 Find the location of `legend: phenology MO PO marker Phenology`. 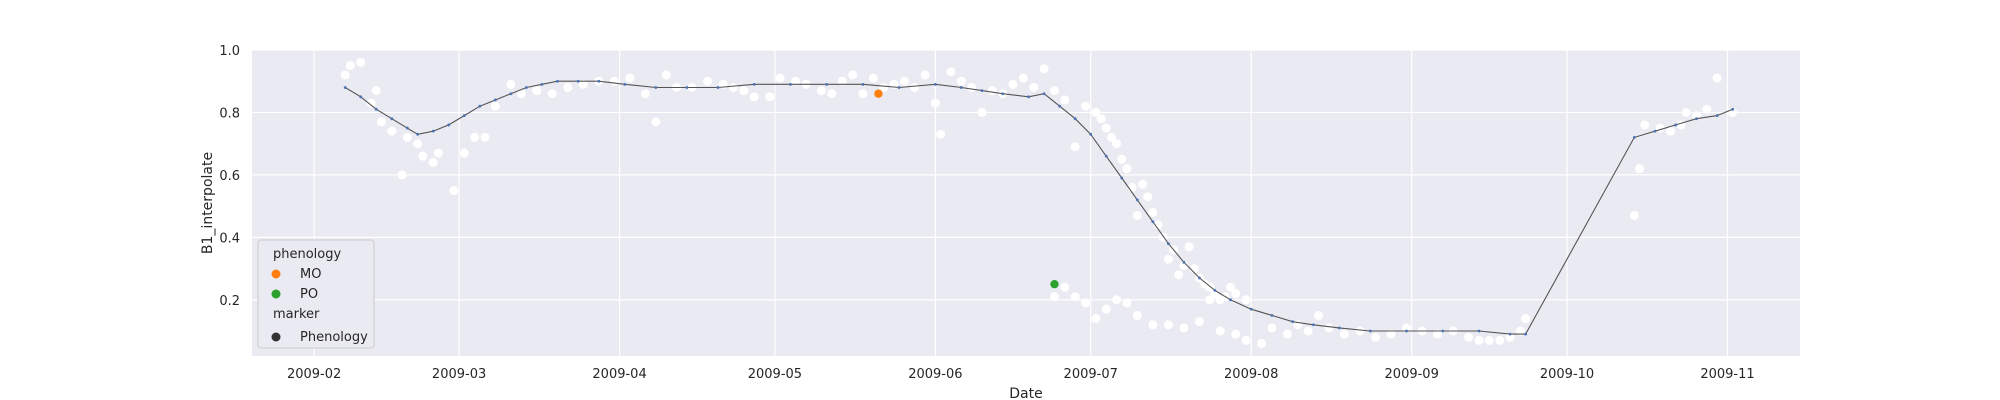

legend: phenology MO PO marker Phenology is located at coordinates (316, 294).